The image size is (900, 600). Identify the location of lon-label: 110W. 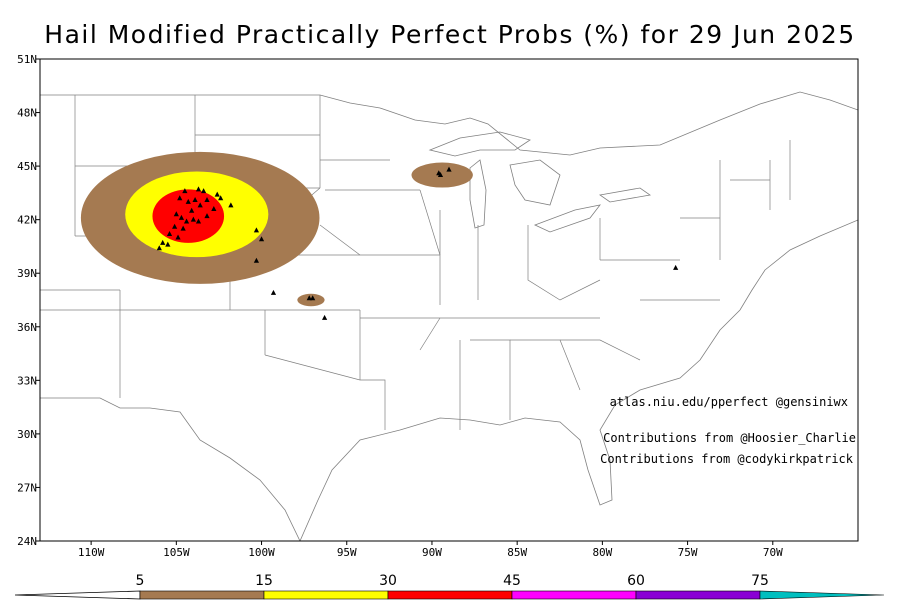
(91, 552).